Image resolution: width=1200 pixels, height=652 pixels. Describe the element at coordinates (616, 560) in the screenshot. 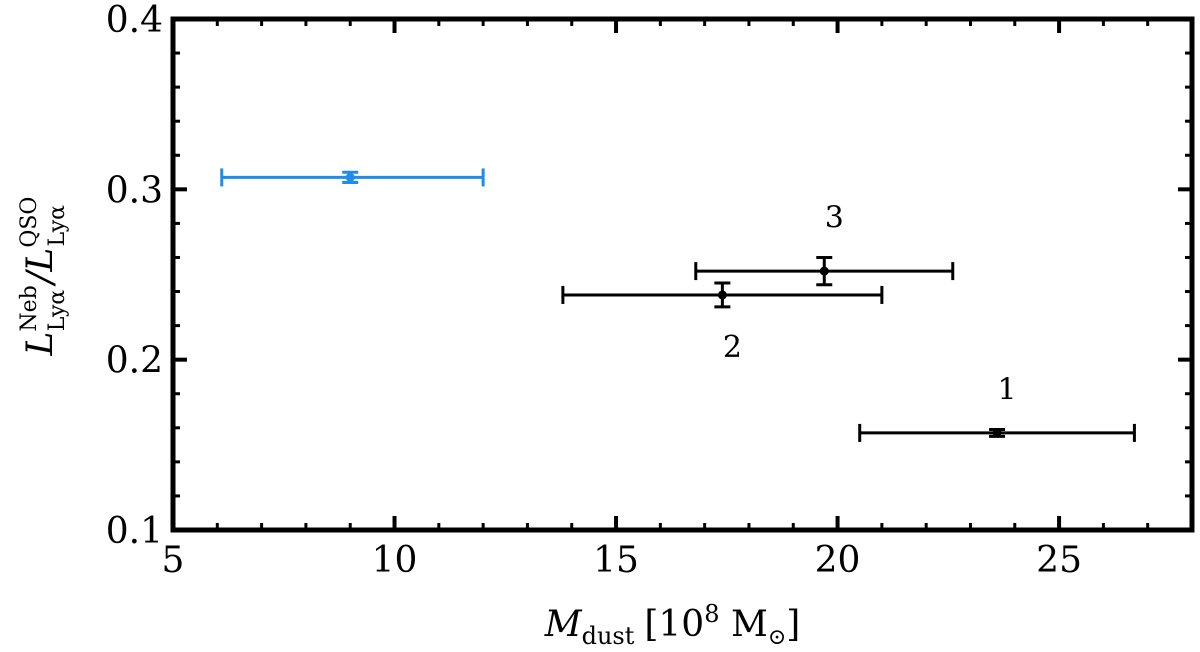

I see `x-tick-label: 15` at that location.